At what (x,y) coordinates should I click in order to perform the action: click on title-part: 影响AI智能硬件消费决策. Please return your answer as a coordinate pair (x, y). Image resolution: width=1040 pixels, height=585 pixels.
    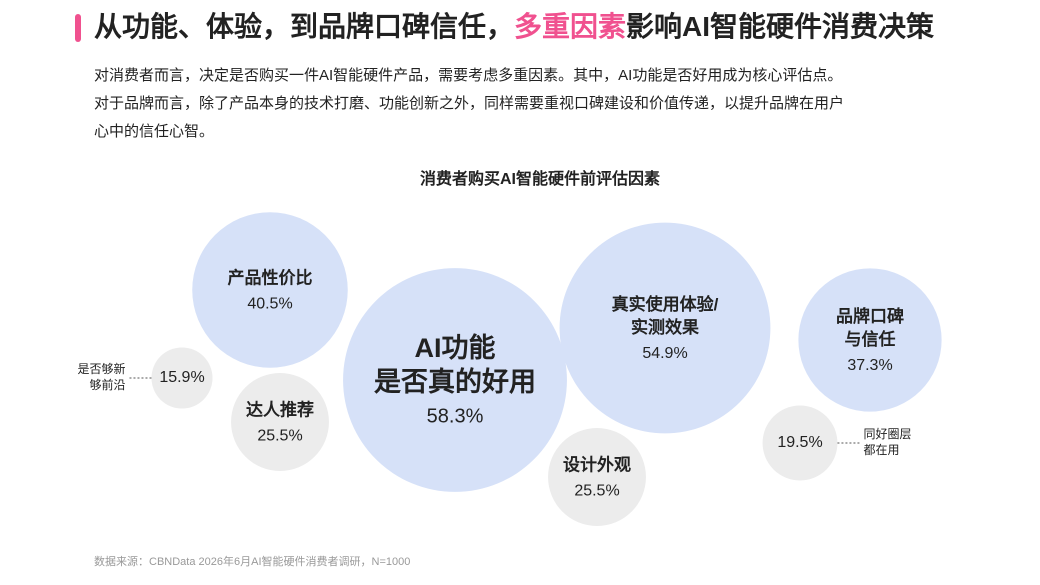
    Looking at the image, I should click on (780, 26).